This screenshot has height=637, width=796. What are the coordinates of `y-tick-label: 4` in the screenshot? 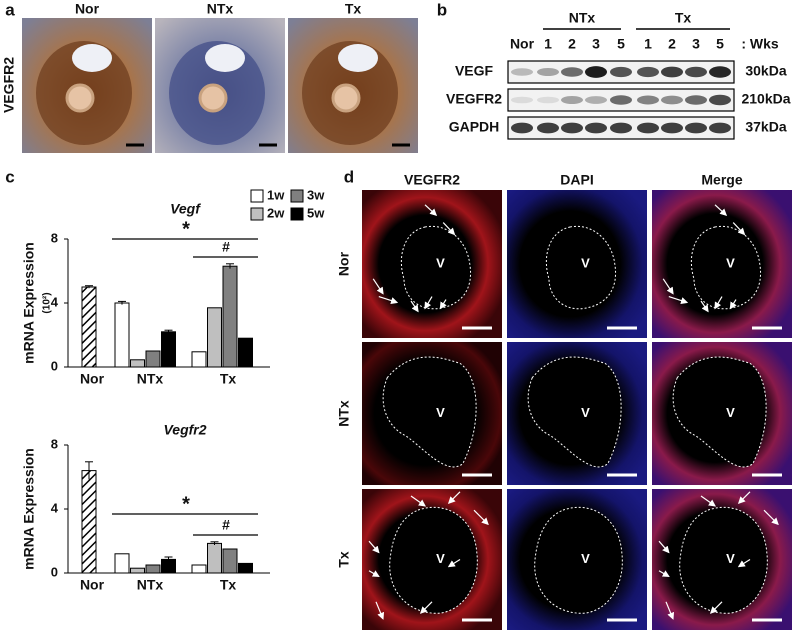 It's located at (55, 507).